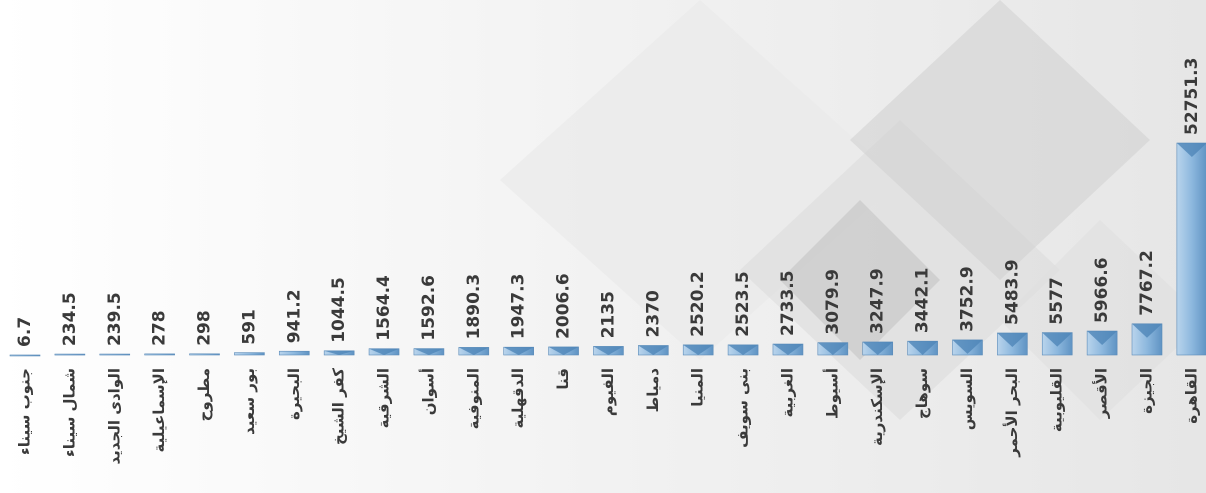 The height and width of the screenshot is (493, 1206). I want to click on value-label: 1890.3, so click(474, 307).